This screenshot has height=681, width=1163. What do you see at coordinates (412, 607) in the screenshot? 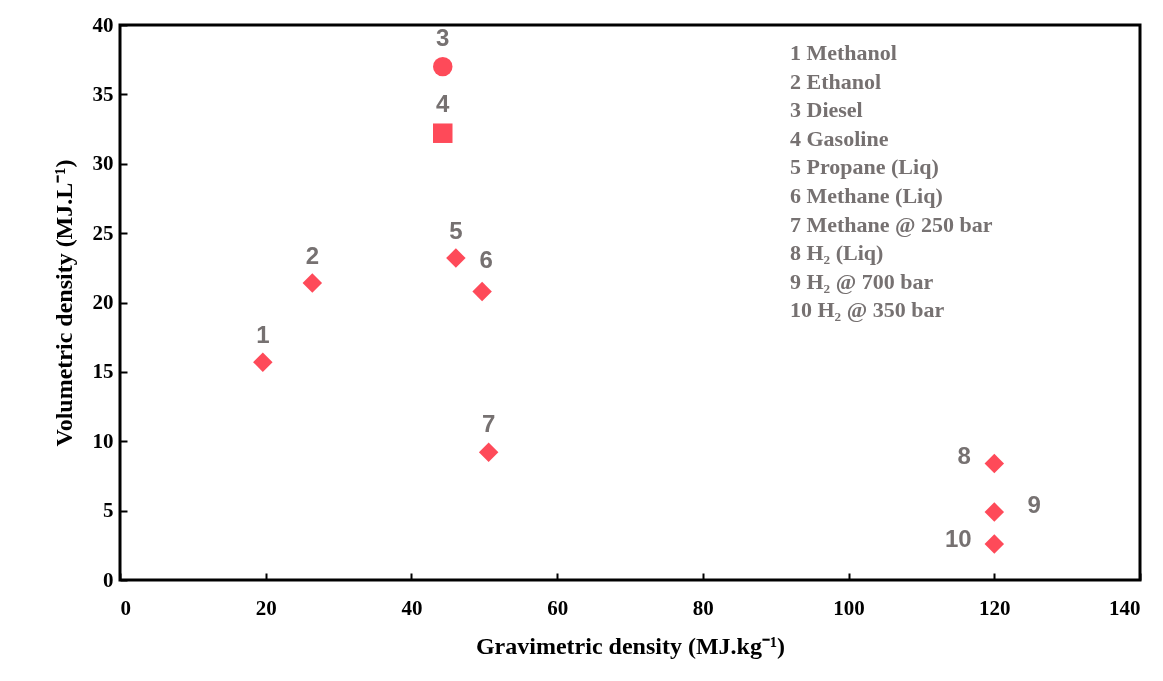
I see `x-tick-label: 40` at bounding box center [412, 607].